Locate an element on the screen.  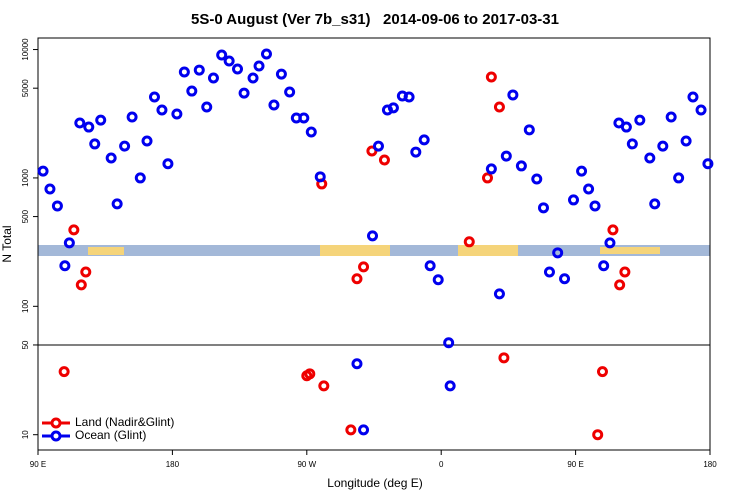
y-tick-label: 10 is located at coordinates (25, 434).